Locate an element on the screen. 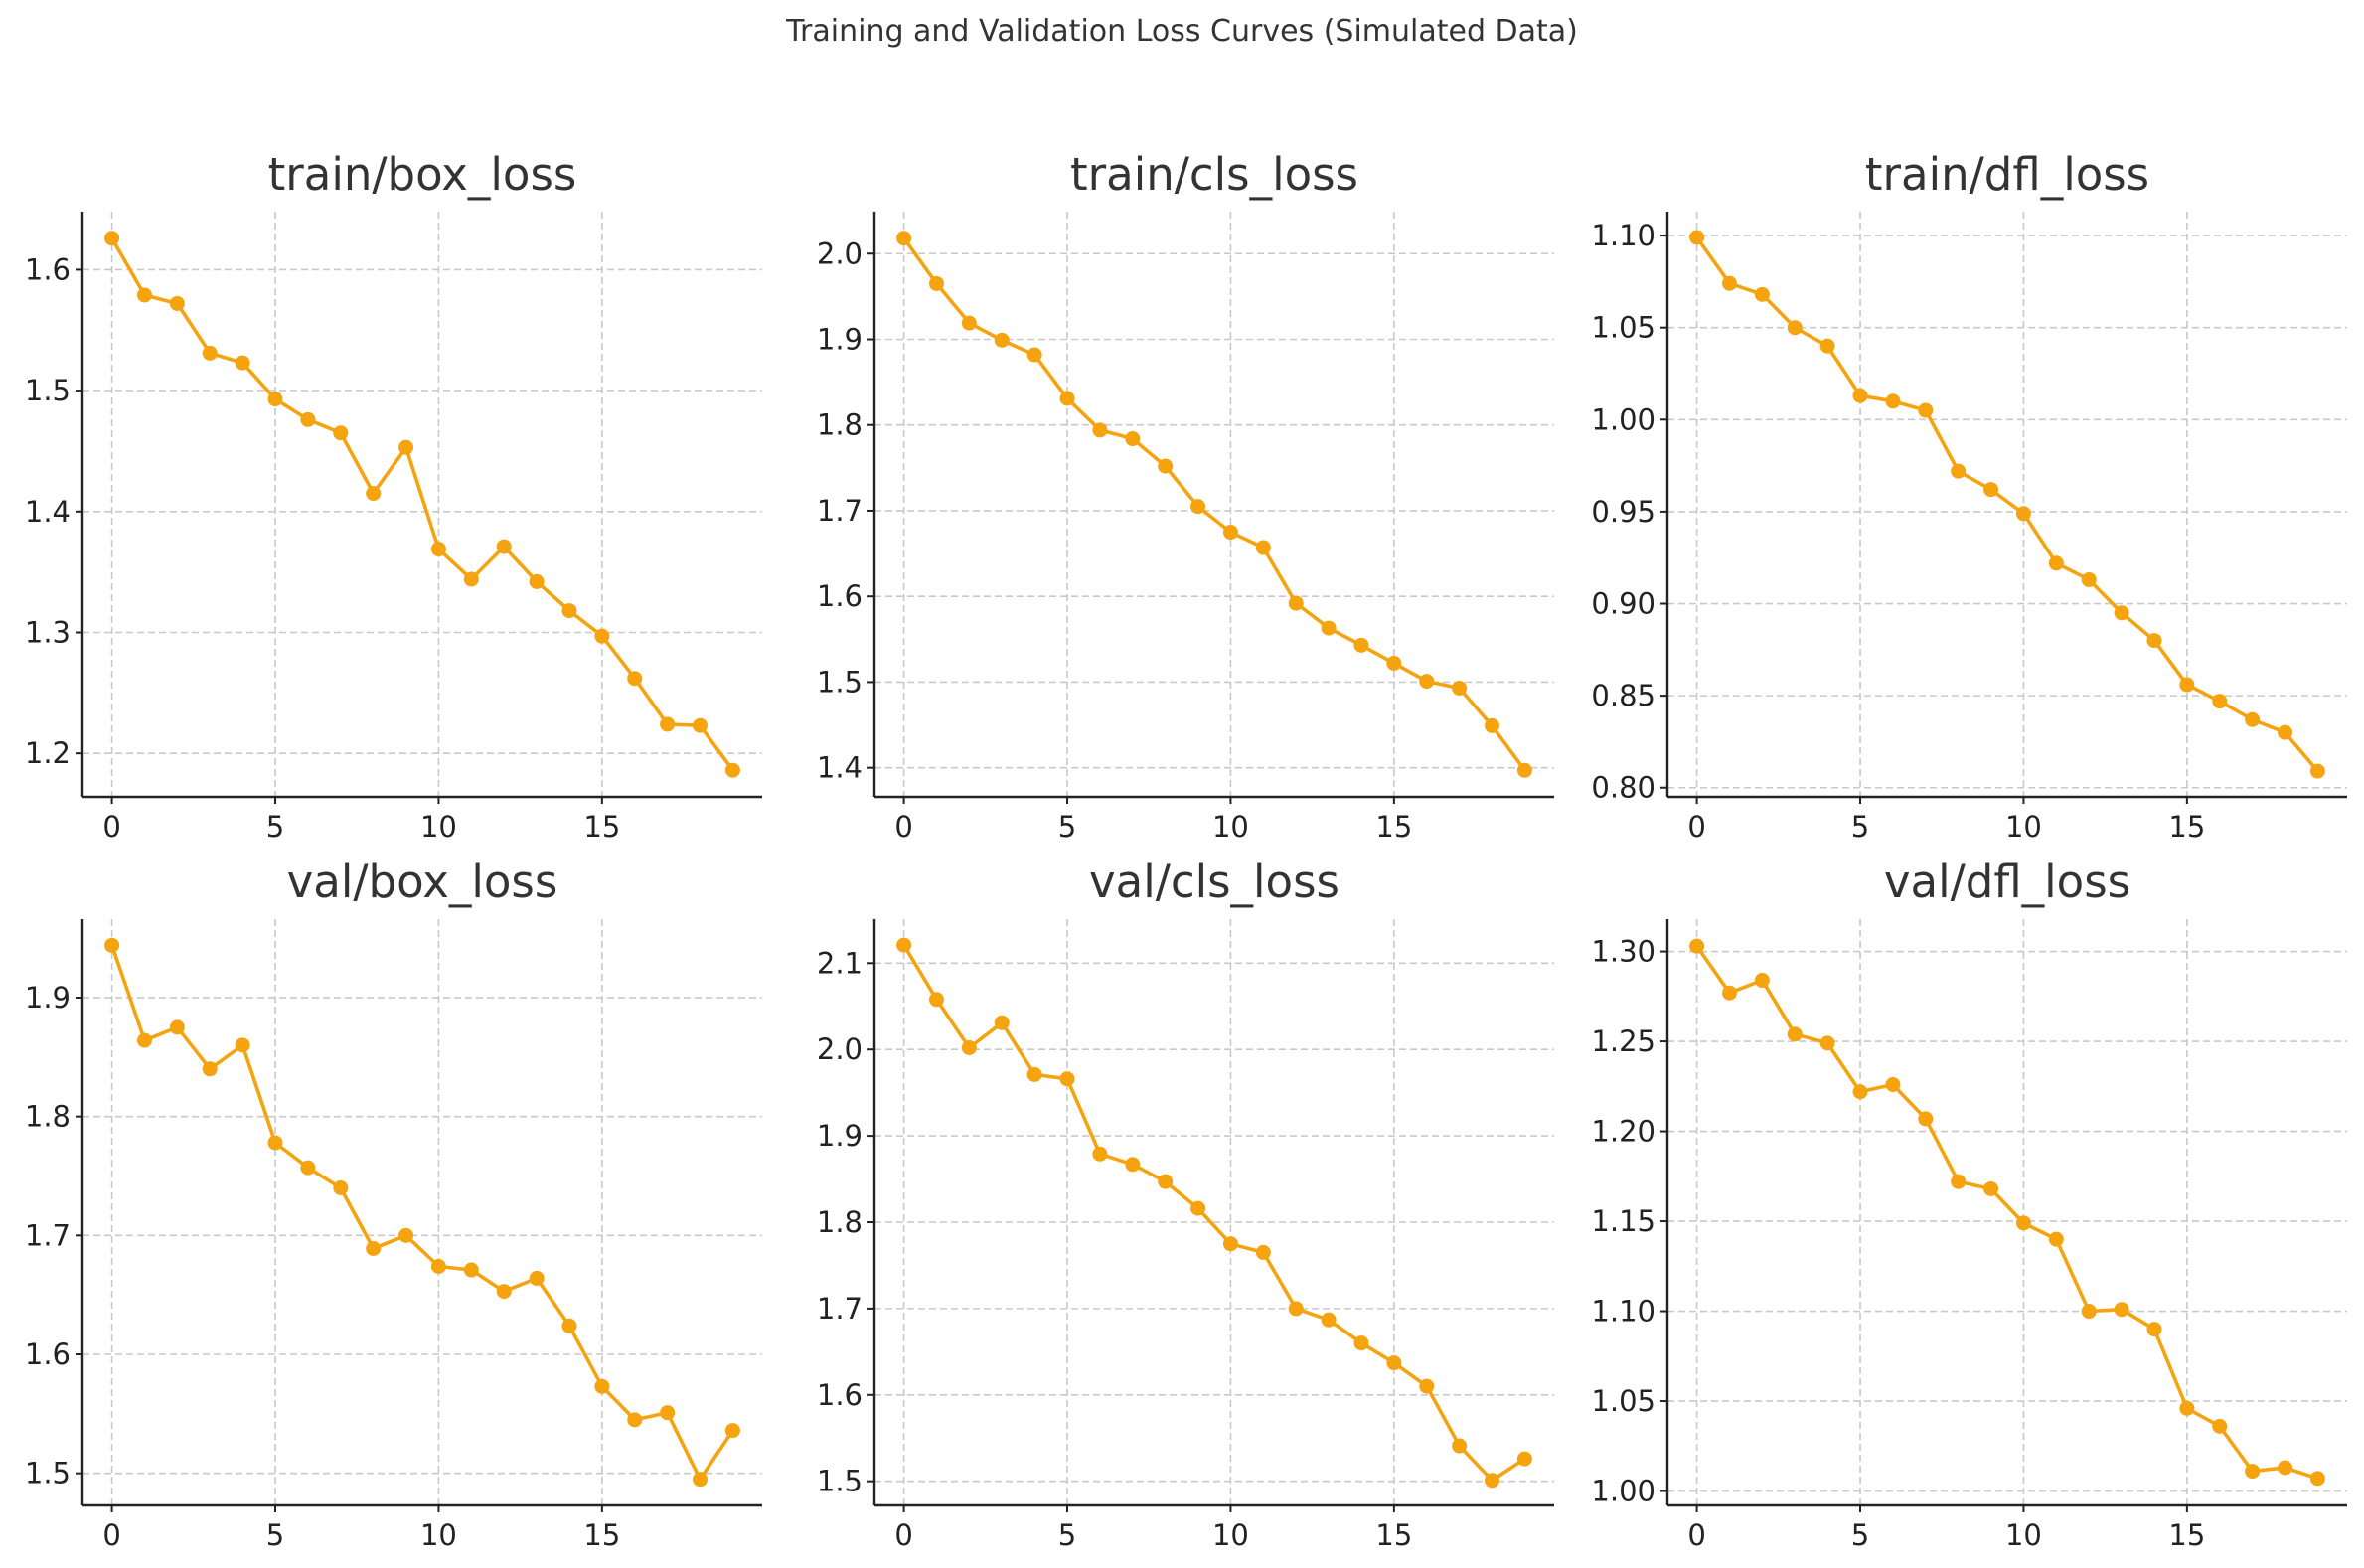 The width and height of the screenshot is (2364, 1568). y-tick-label: 1.00 is located at coordinates (1623, 419).